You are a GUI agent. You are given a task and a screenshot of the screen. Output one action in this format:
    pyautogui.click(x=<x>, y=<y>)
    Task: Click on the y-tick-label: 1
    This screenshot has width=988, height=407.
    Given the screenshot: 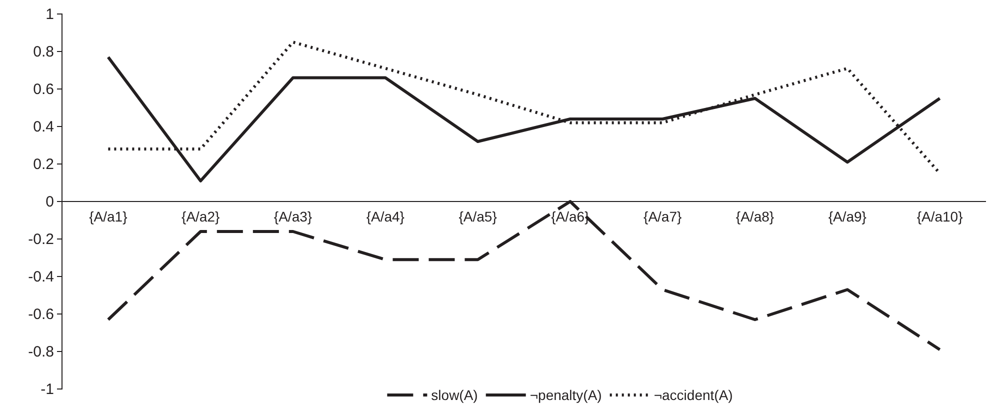 What is the action you would take?
    pyautogui.click(x=50, y=14)
    